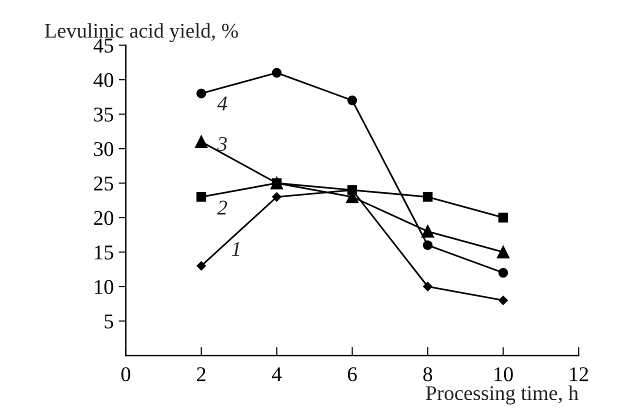  I want to click on y-tick-label: 35, so click(104, 115).